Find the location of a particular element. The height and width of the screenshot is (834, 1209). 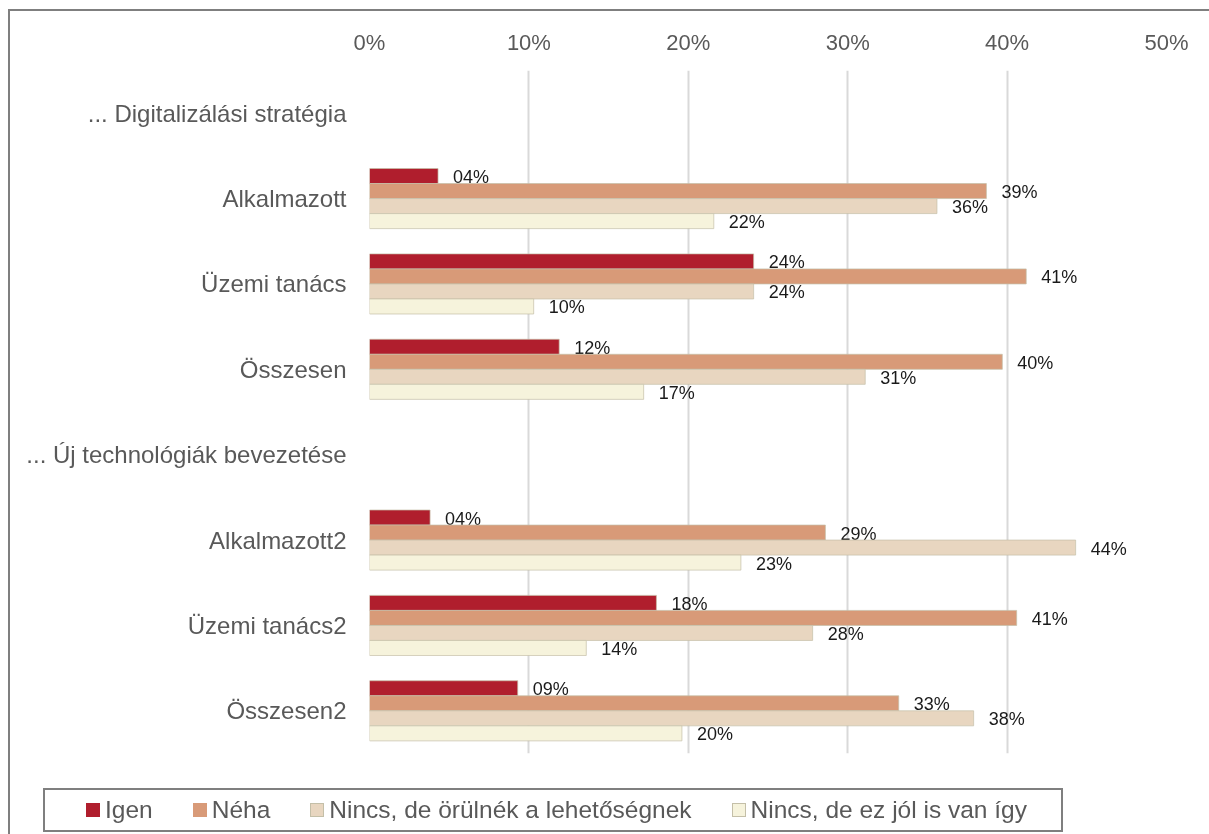

data-label: 17% is located at coordinates (676, 392).